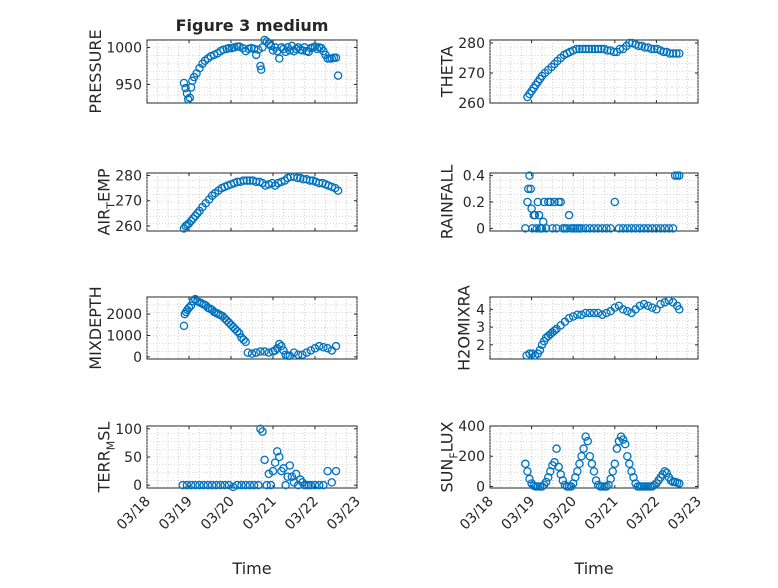 The width and height of the screenshot is (778, 588). What do you see at coordinates (261, 202) in the screenshot?
I see `series-air-temp` at bounding box center [261, 202].